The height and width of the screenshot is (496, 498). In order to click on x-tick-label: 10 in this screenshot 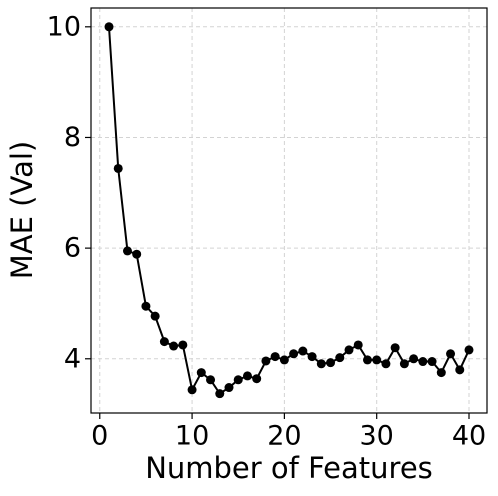, I will do `click(192, 436)`.